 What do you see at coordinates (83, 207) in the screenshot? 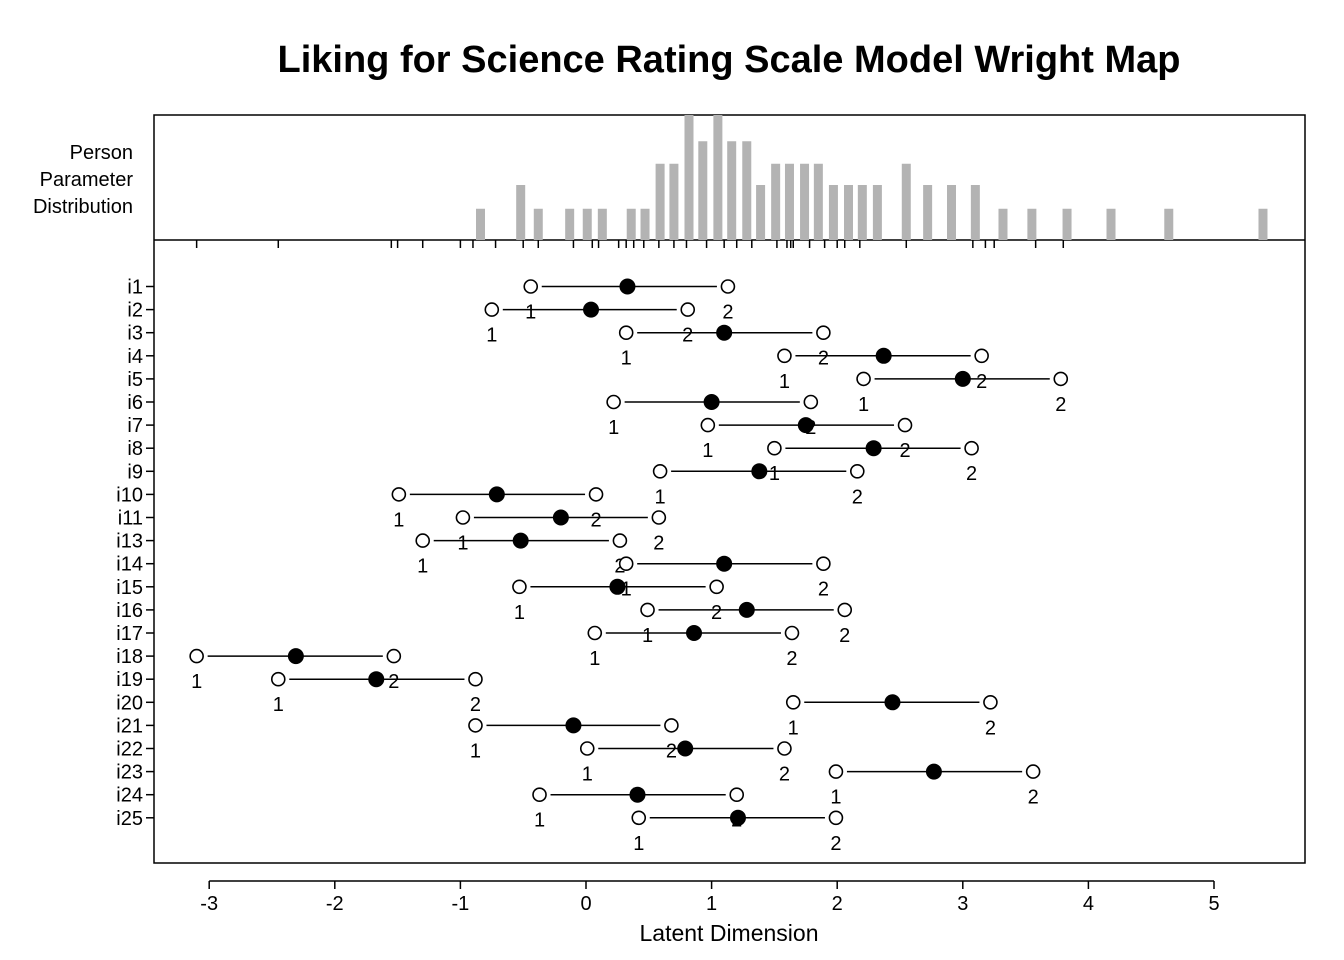
I see `person-label-line-3: Distribution` at bounding box center [83, 207].